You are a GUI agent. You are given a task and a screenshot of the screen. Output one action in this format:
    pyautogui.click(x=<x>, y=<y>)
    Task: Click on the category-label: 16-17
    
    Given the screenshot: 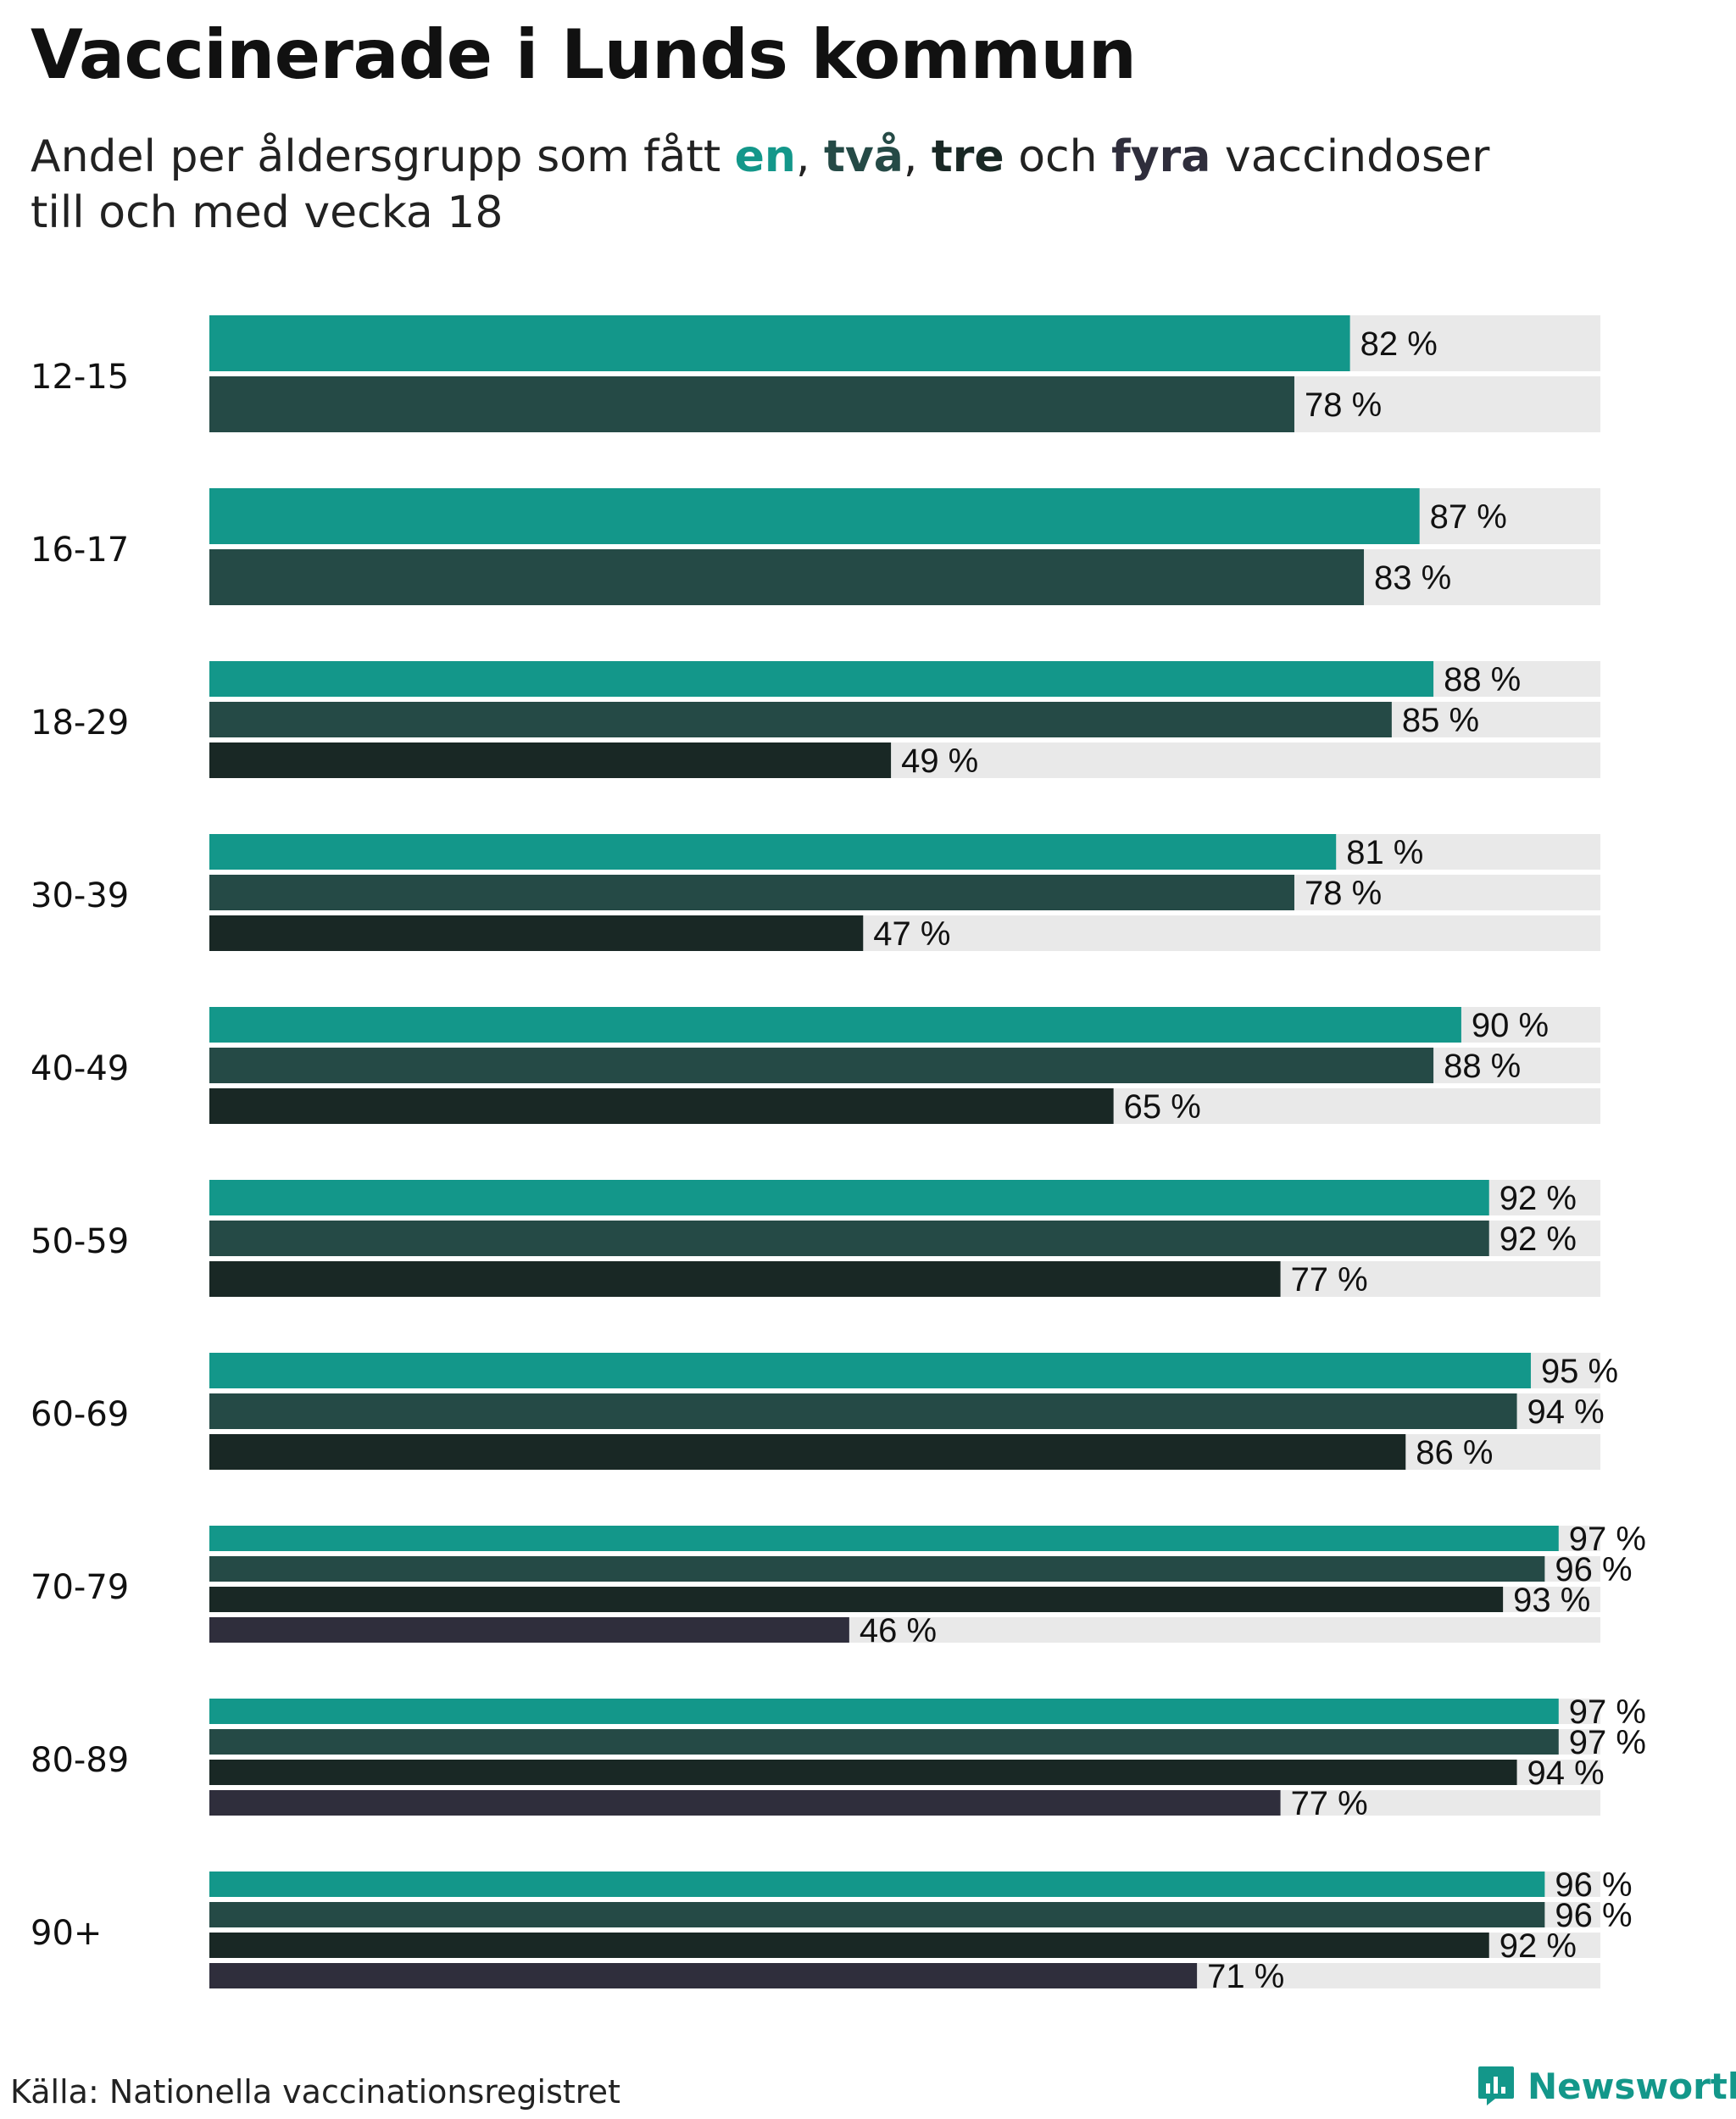 What is the action you would take?
    pyautogui.click(x=80, y=550)
    